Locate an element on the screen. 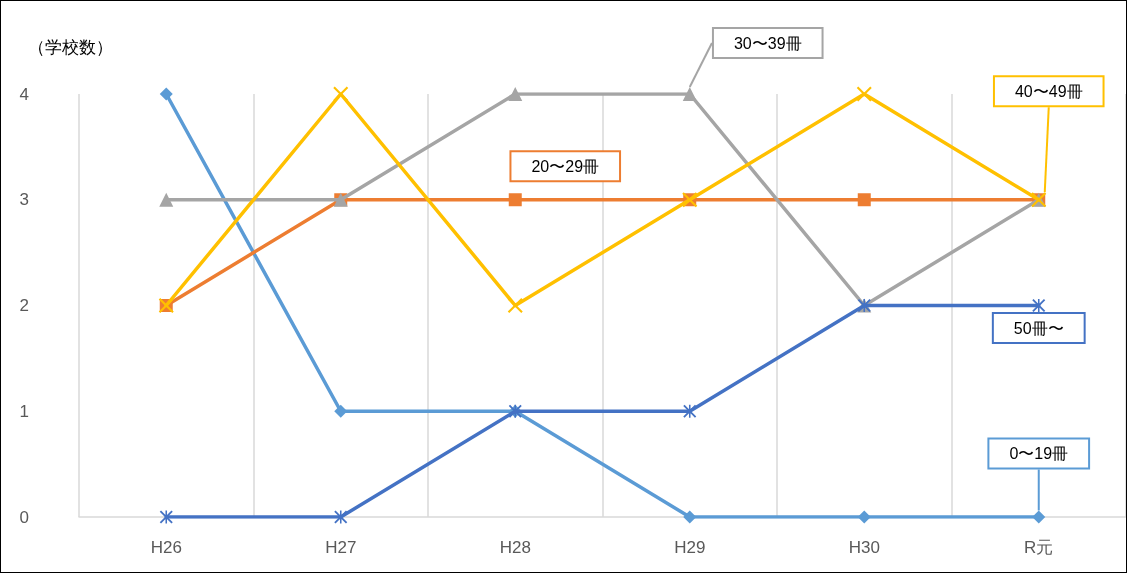  y-axis-title: （学校数） is located at coordinates (70, 47).